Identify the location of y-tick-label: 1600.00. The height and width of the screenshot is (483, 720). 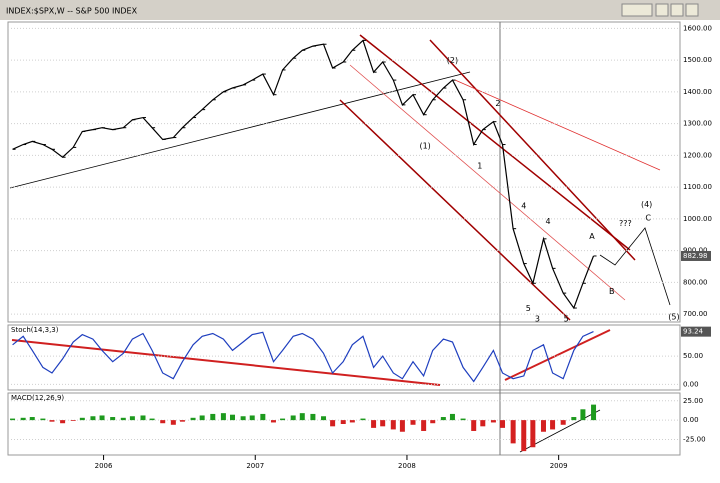
(697, 28).